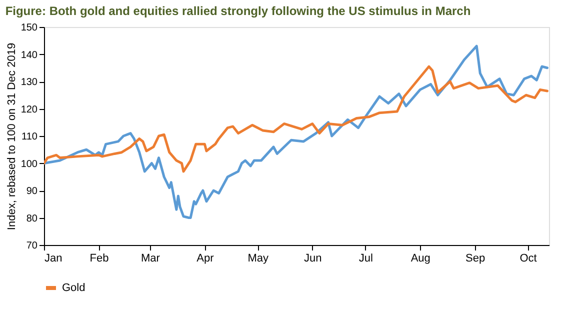 The width and height of the screenshot is (580, 330). What do you see at coordinates (29, 164) in the screenshot?
I see `y-tick-label: 100` at bounding box center [29, 164].